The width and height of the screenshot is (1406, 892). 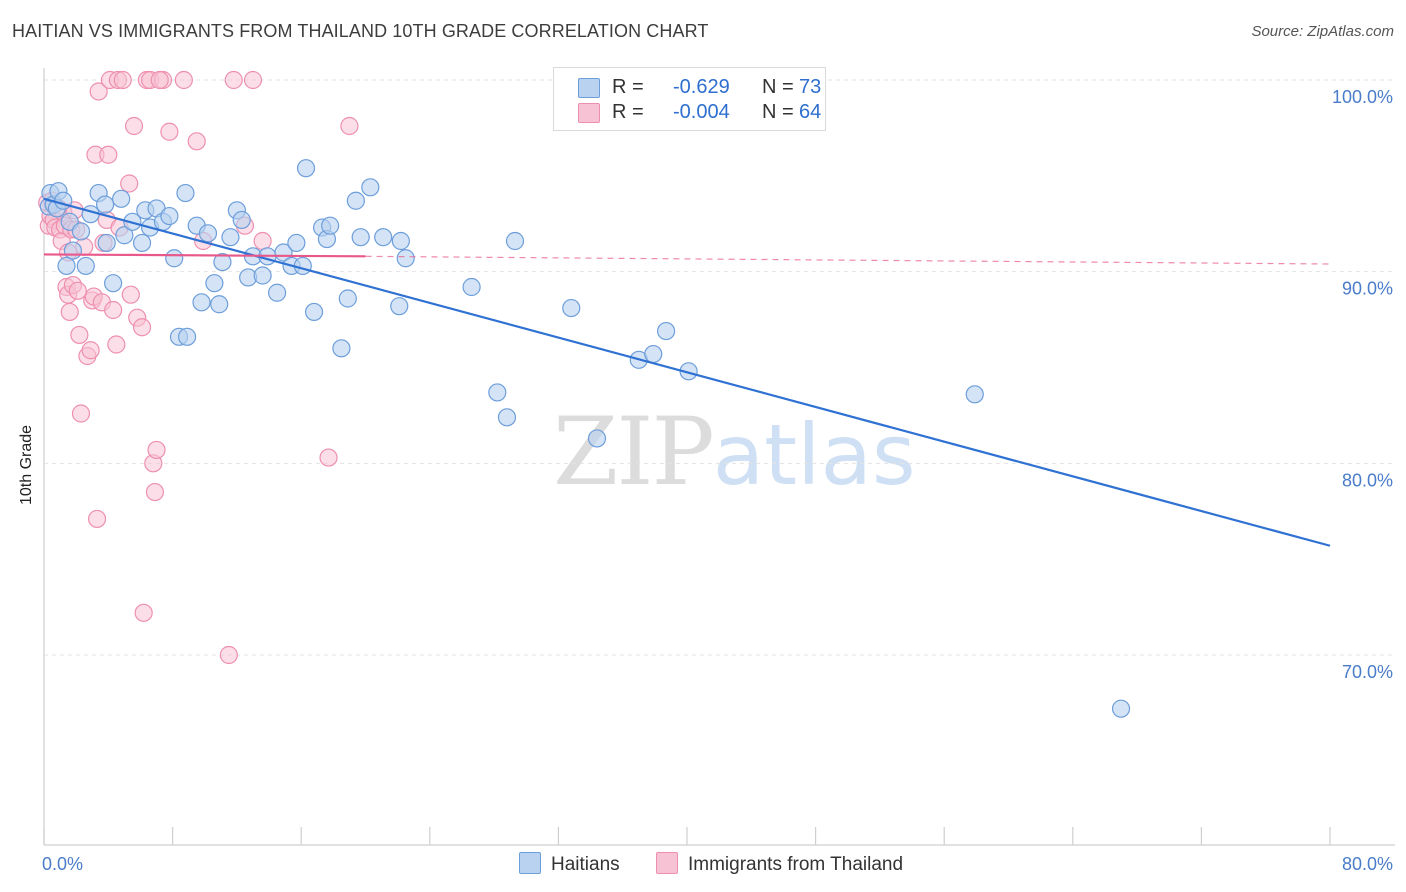 I want to click on thailand-trend-extension, so click(x=848, y=260).